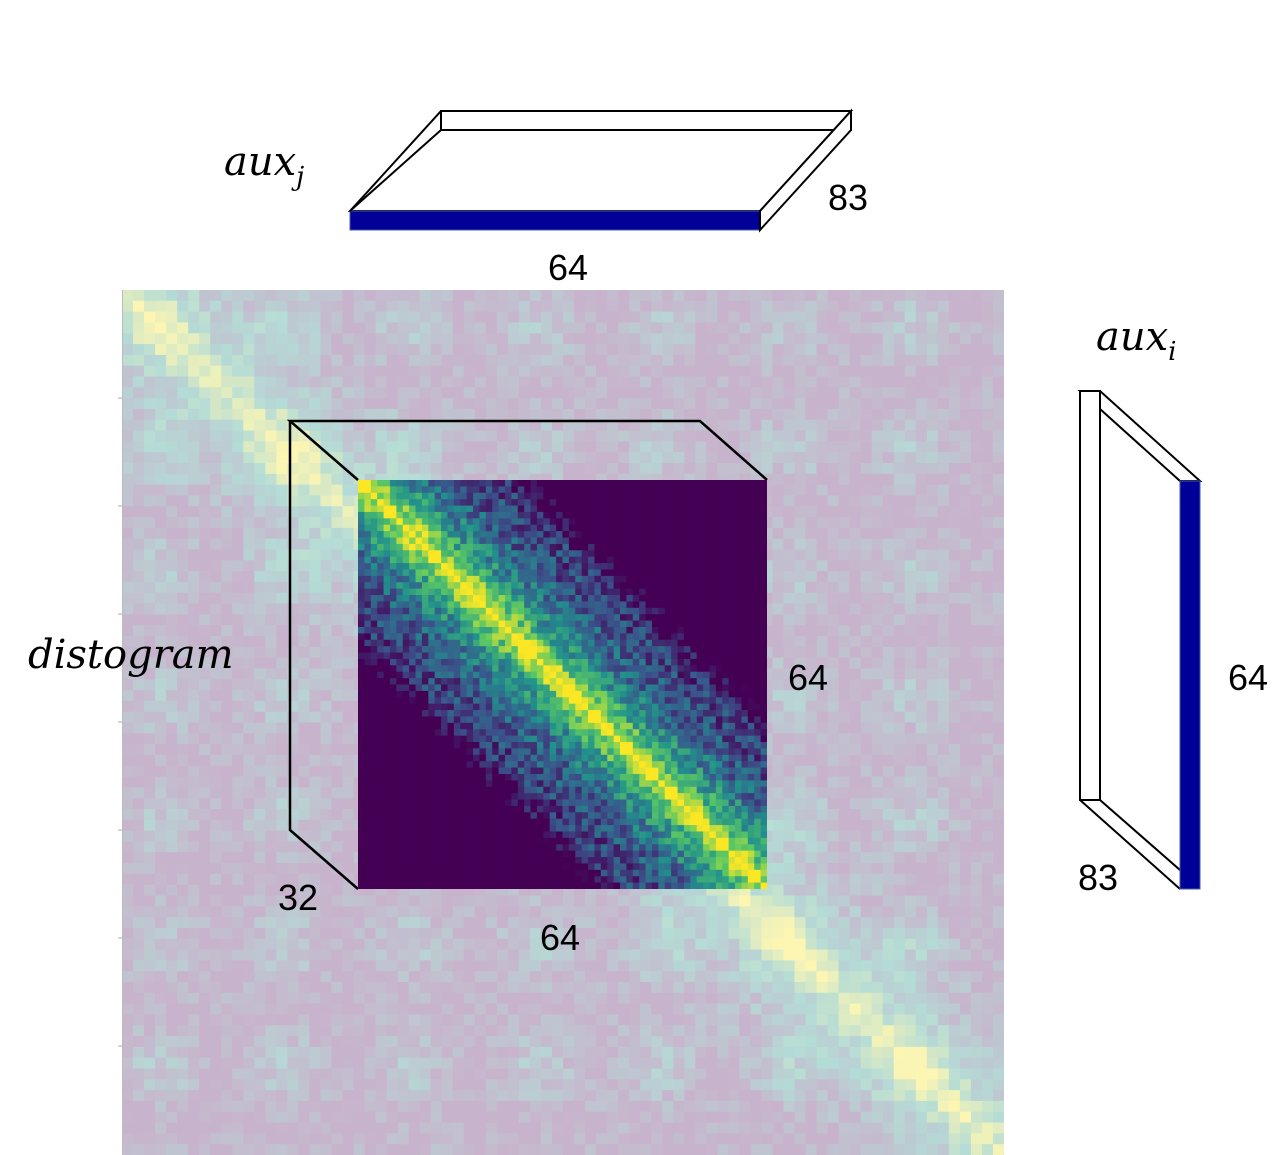 This screenshot has width=1281, height=1155. Describe the element at coordinates (1248, 677) in the screenshot. I see `aux-i-height-label: 64` at that location.